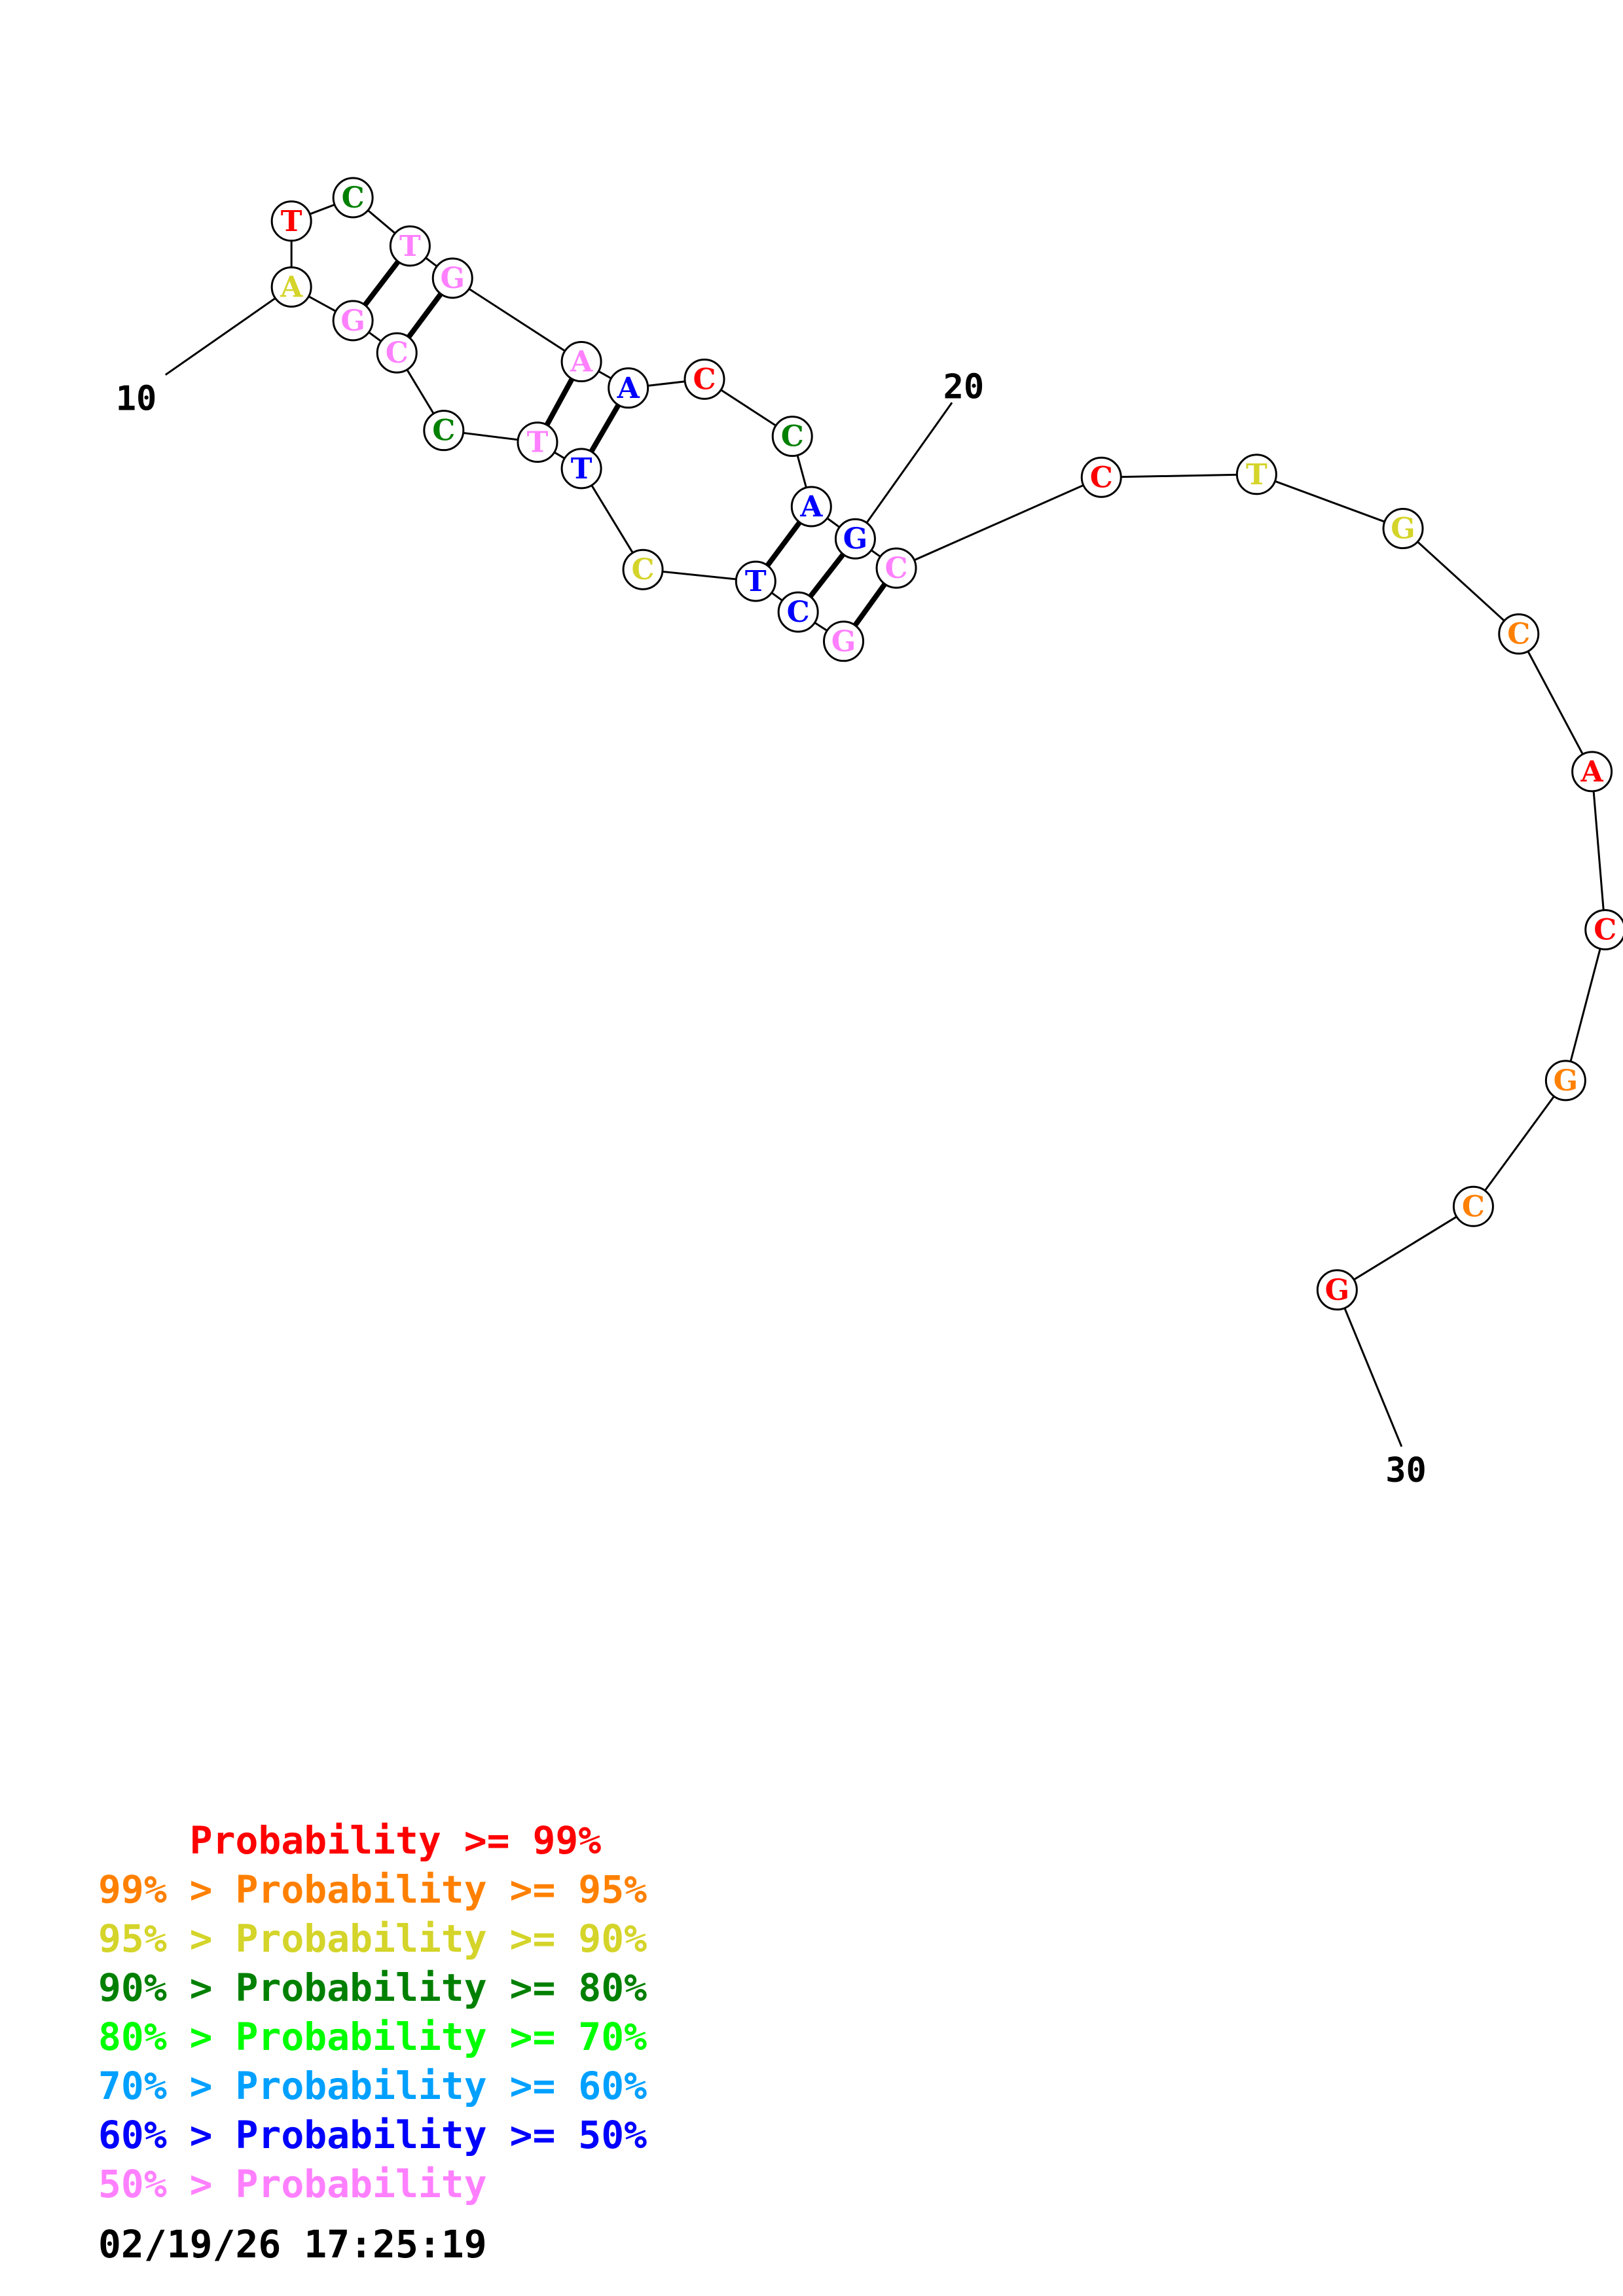 Image resolution: width=1623 pixels, height=2296 pixels. Describe the element at coordinates (964, 388) in the screenshot. I see `position-label-20: 20` at that location.